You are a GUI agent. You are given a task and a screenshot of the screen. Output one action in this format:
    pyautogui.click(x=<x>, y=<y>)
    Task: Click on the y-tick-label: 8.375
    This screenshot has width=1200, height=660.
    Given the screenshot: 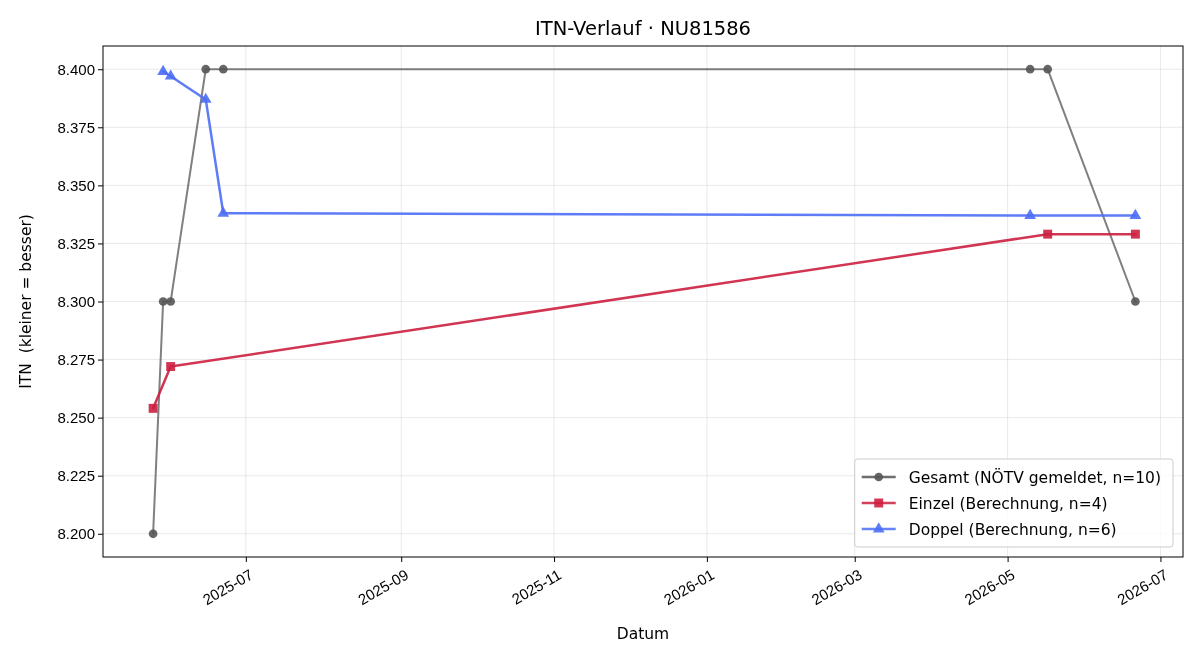 What is the action you would take?
    pyautogui.click(x=76, y=127)
    